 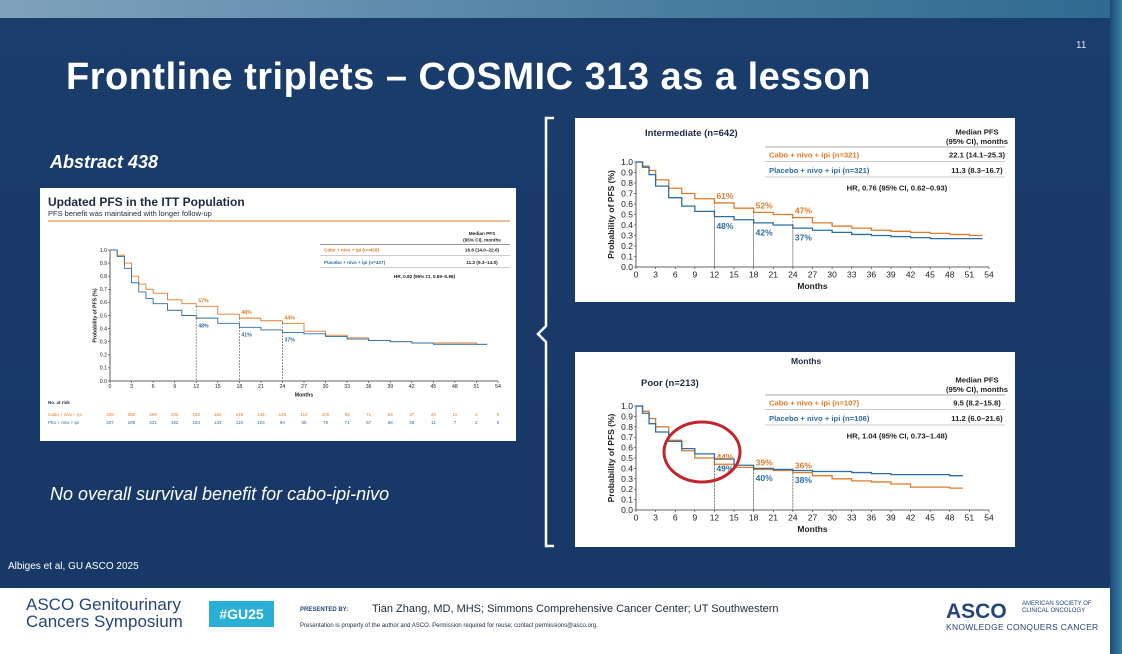 I want to click on x-tick-label: 48, so click(x=455, y=387).